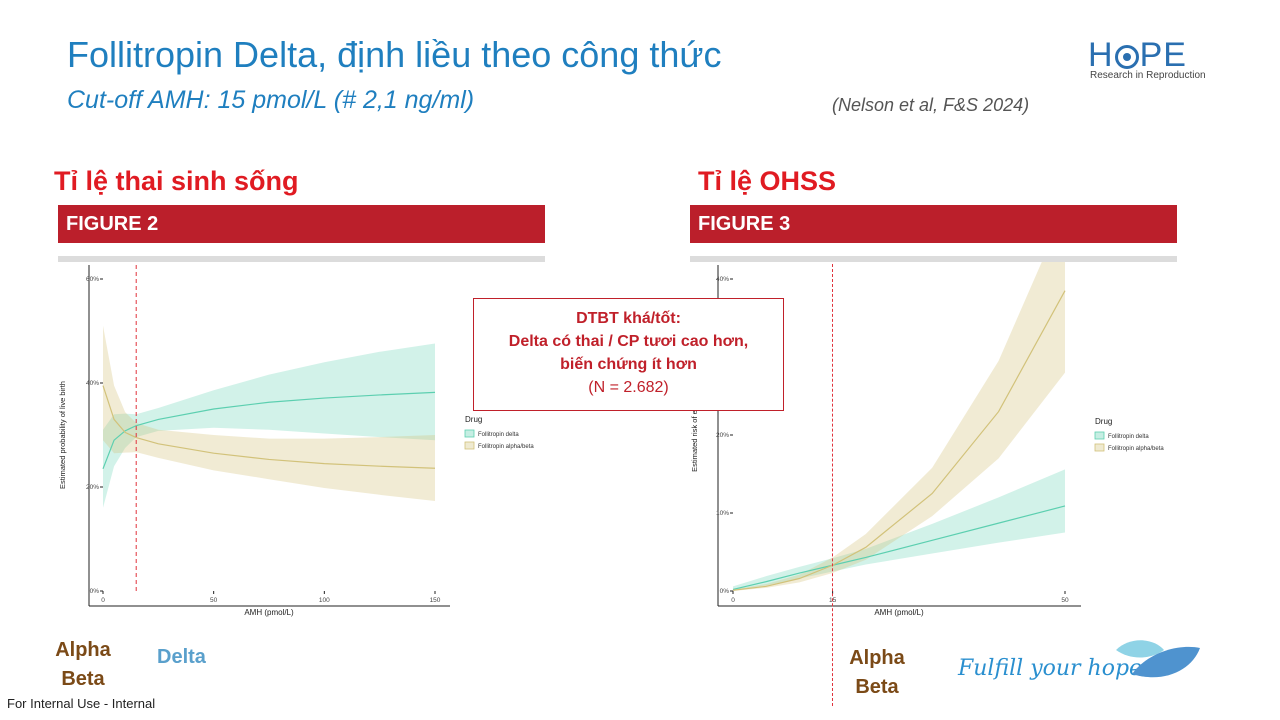 The width and height of the screenshot is (1280, 720). Describe the element at coordinates (301, 224) in the screenshot. I see `figure-2-header: FIGURE 2` at that location.